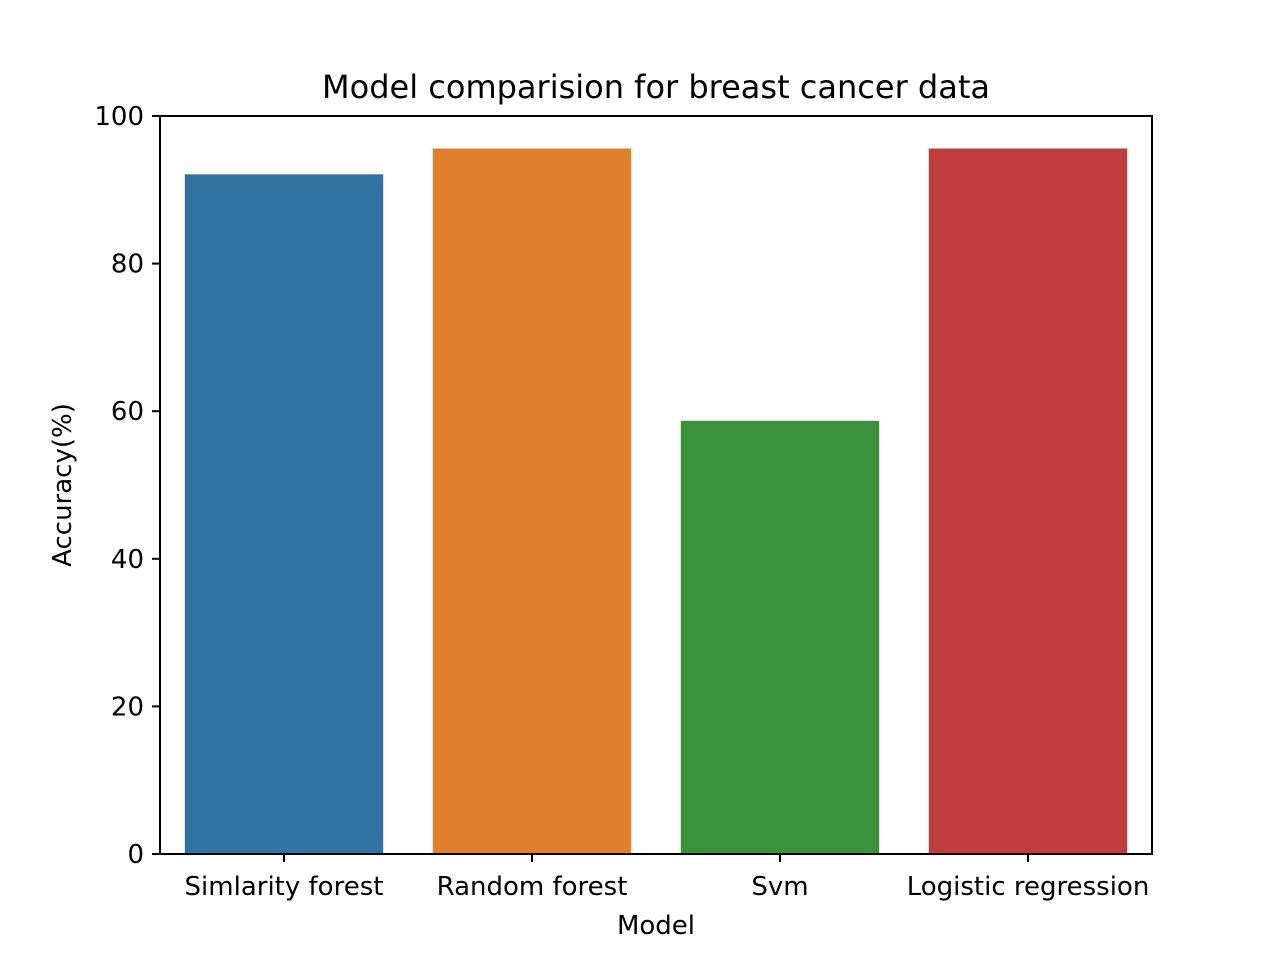 The width and height of the screenshot is (1280, 960). Describe the element at coordinates (779, 887) in the screenshot. I see `x-tick-label: Svm` at that location.